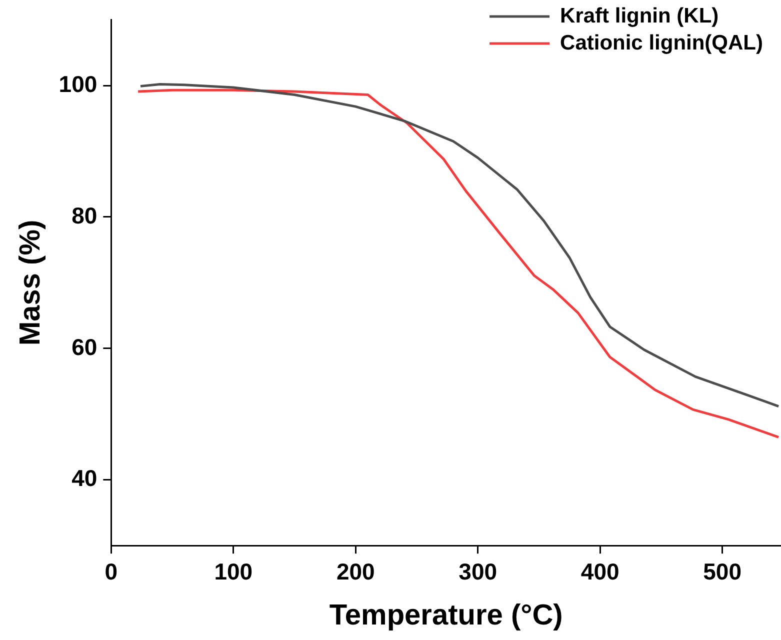  Describe the element at coordinates (85, 215) in the screenshot. I see `y-tick-label: 80` at that location.